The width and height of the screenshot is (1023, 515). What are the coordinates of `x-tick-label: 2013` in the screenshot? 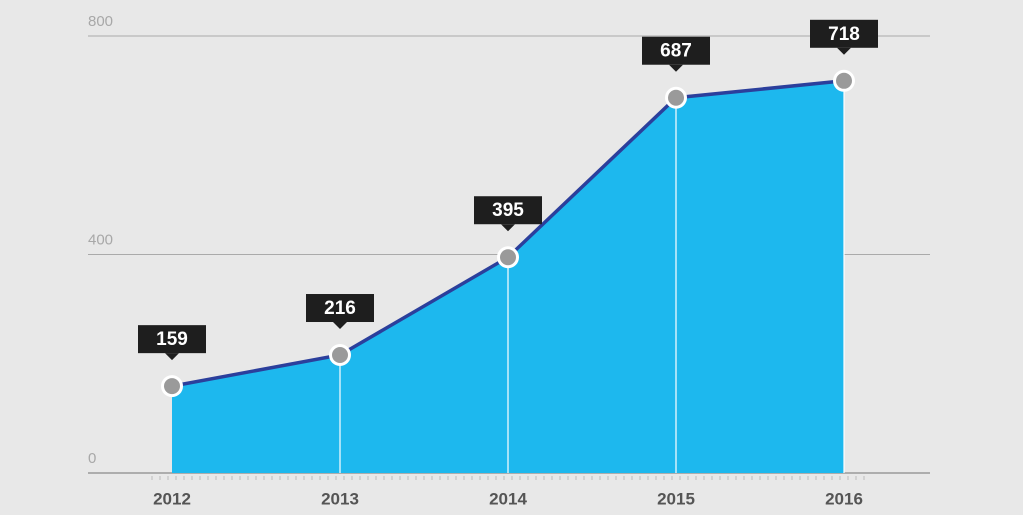 It's located at (340, 498).